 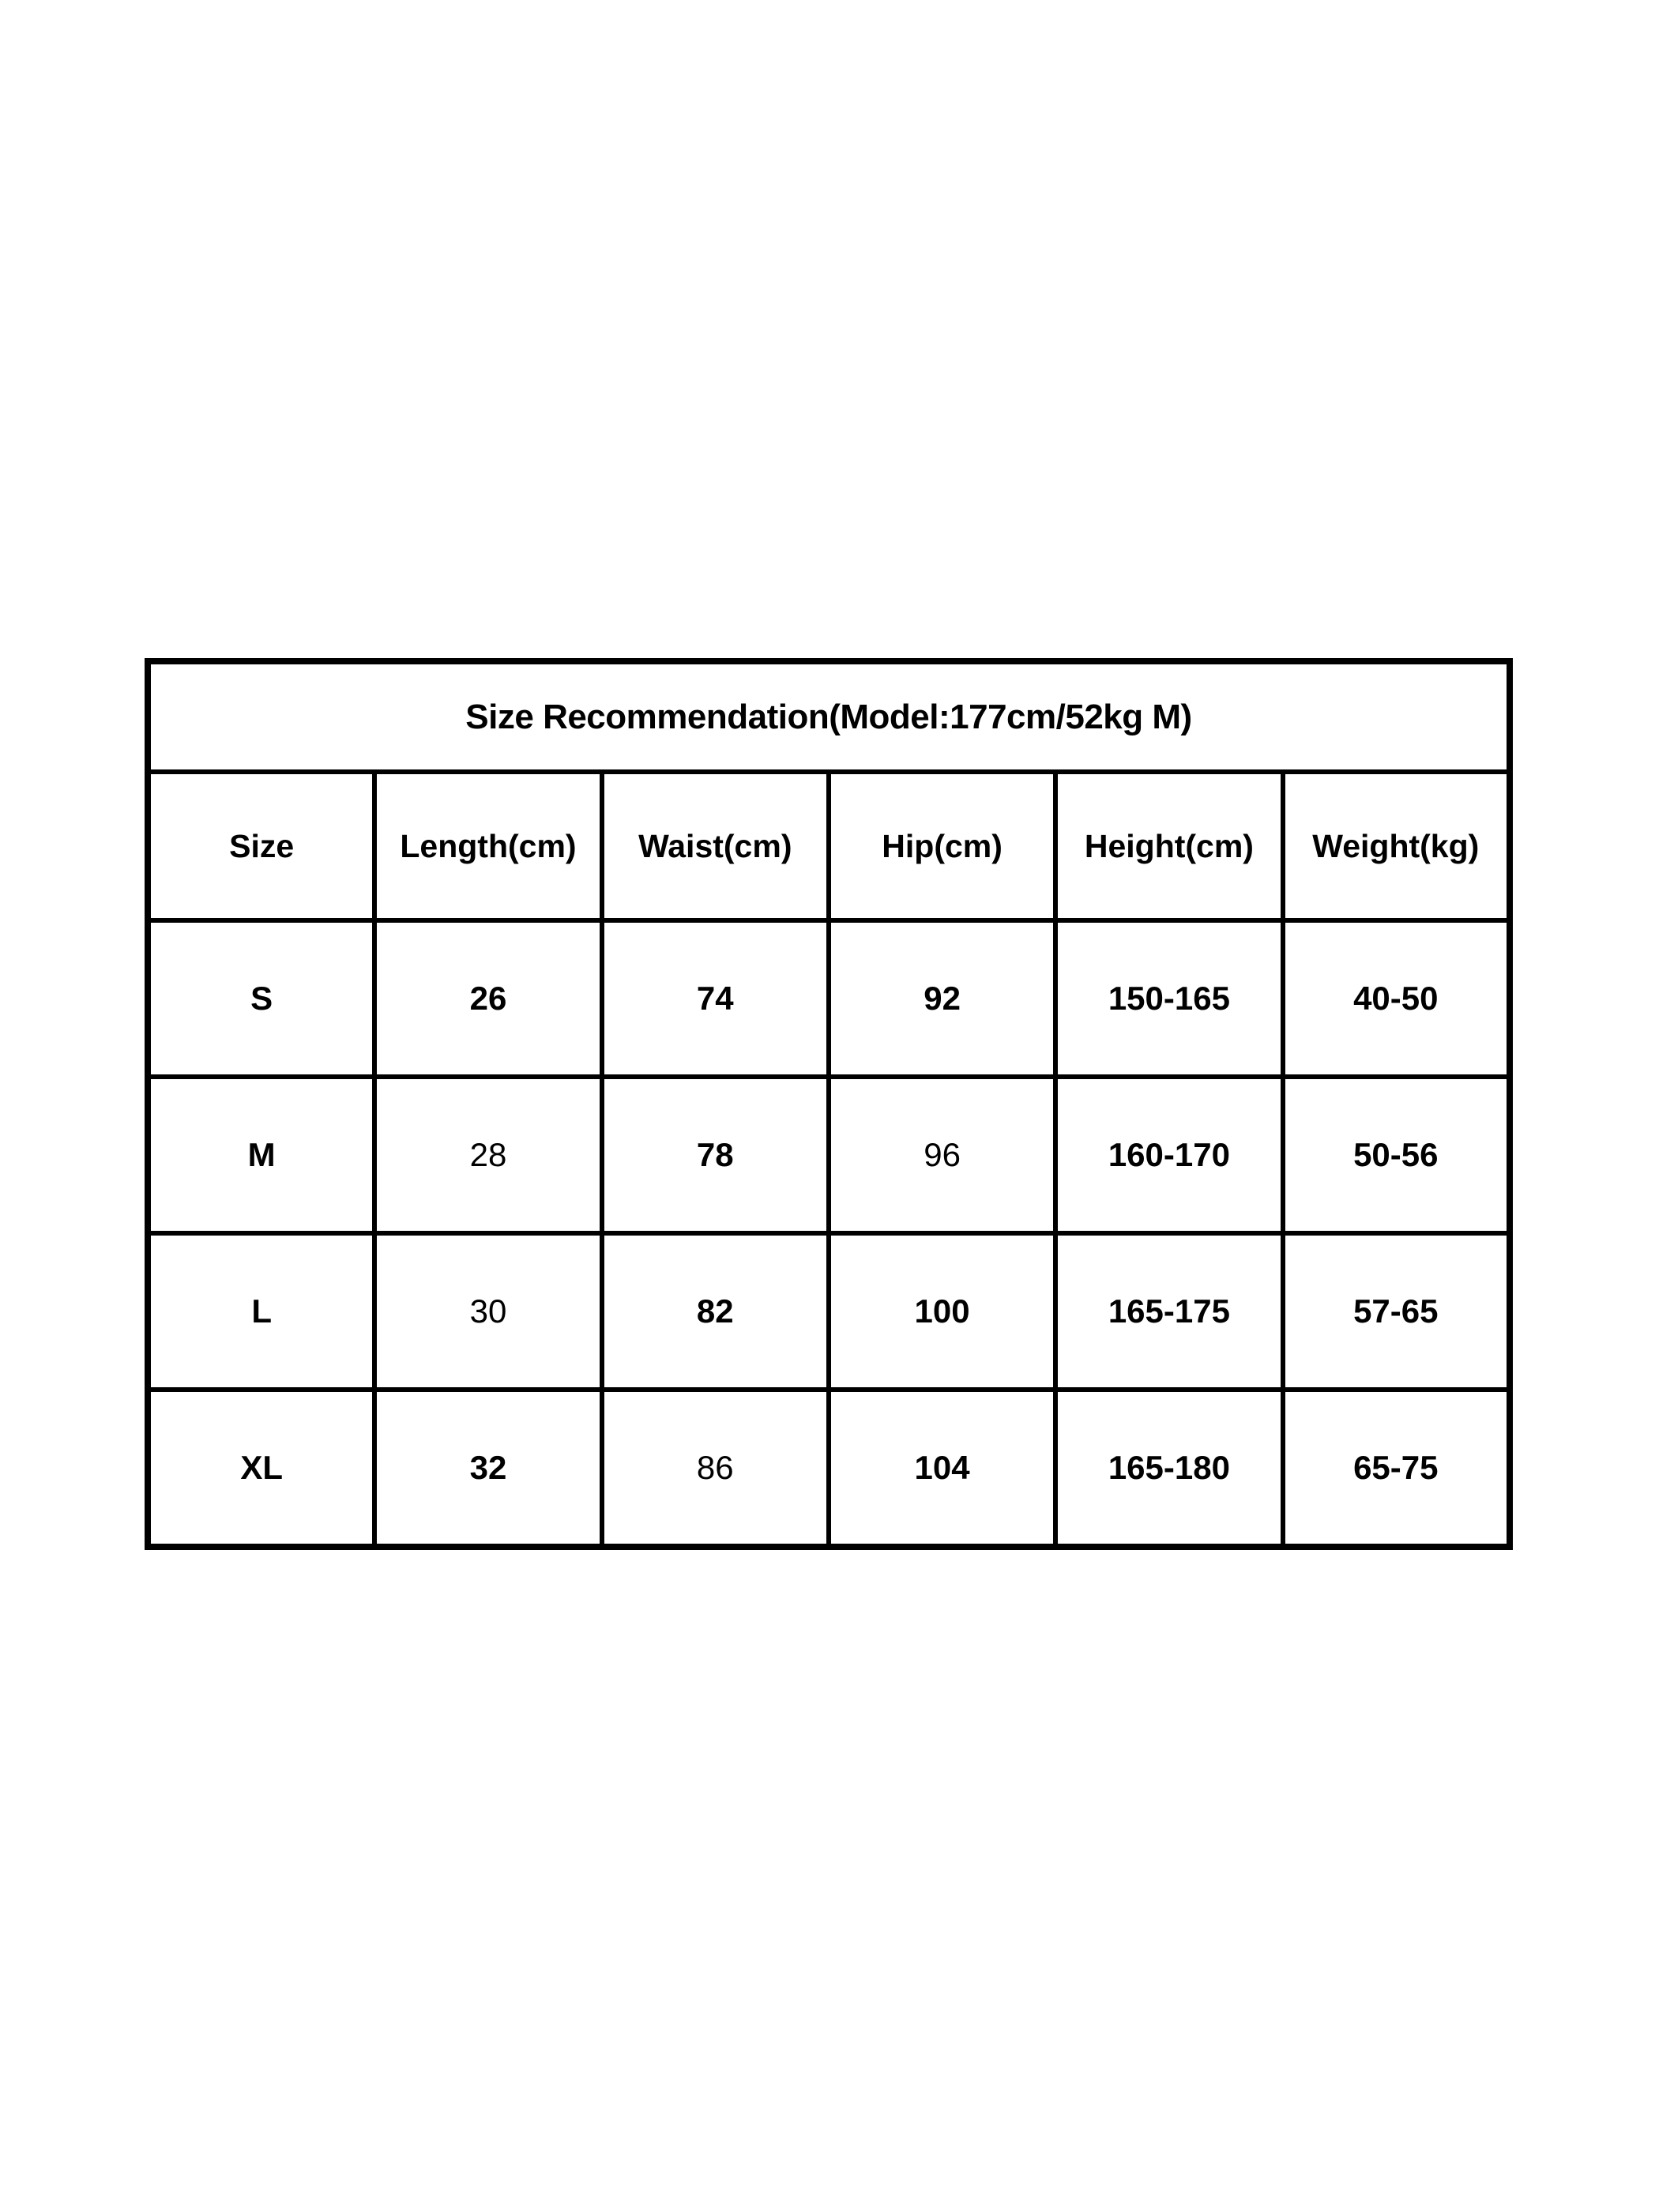 What do you see at coordinates (715, 999) in the screenshot?
I see `cell-s-waist: 74` at bounding box center [715, 999].